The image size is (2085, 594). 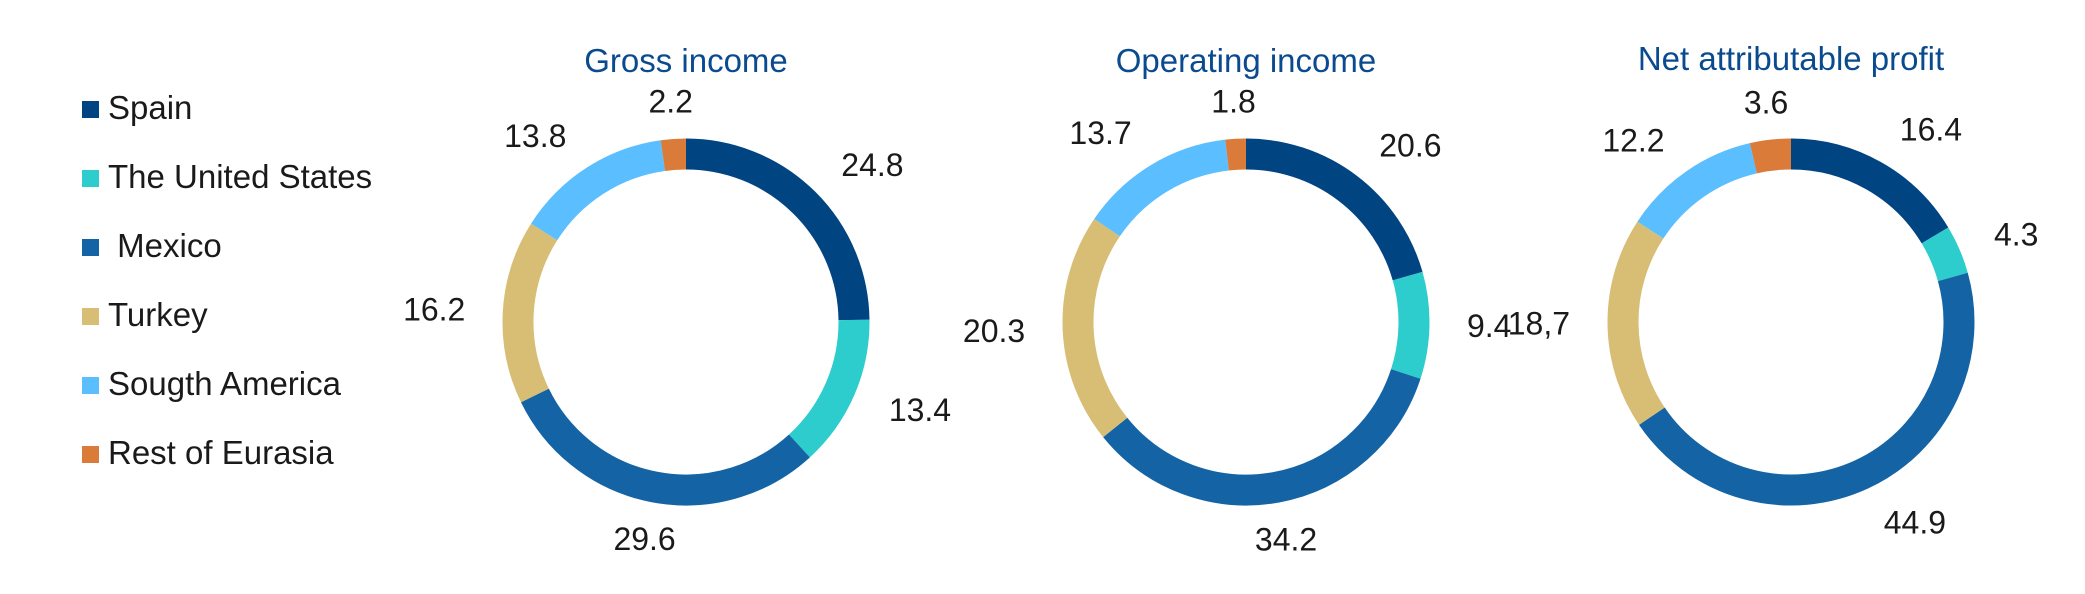 I want to click on value-label-operating-income-the-united-states: 9.4, so click(x=1489, y=326).